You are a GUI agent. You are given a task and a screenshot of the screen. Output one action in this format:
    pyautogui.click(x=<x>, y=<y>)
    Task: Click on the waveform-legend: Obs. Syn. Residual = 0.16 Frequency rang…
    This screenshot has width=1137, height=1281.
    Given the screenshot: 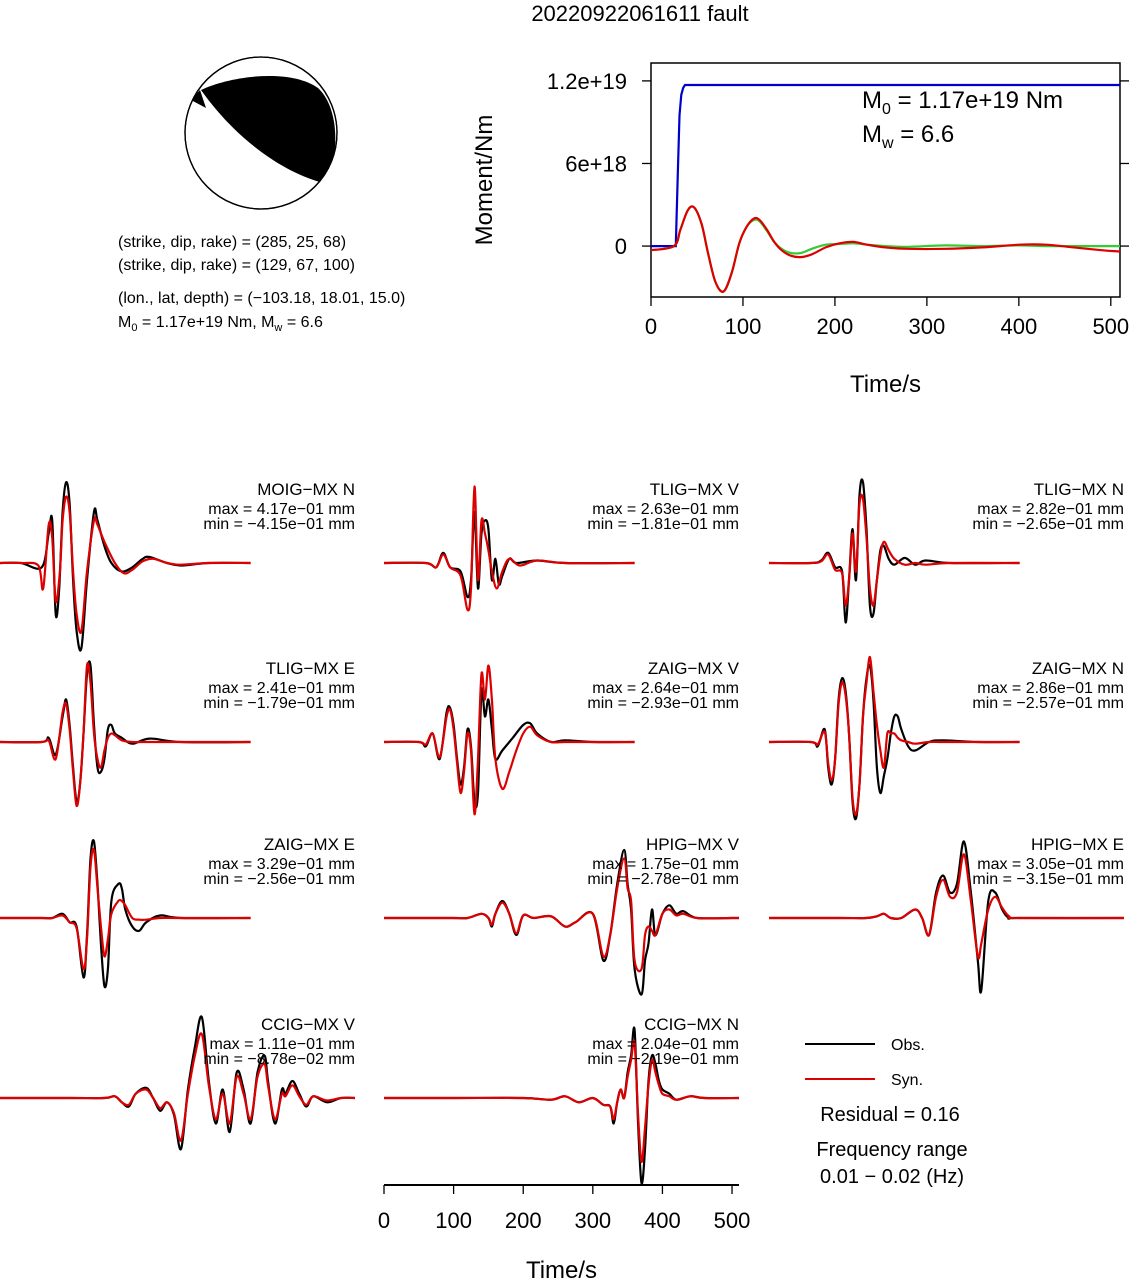 What is the action you would take?
    pyautogui.click(x=886, y=1112)
    